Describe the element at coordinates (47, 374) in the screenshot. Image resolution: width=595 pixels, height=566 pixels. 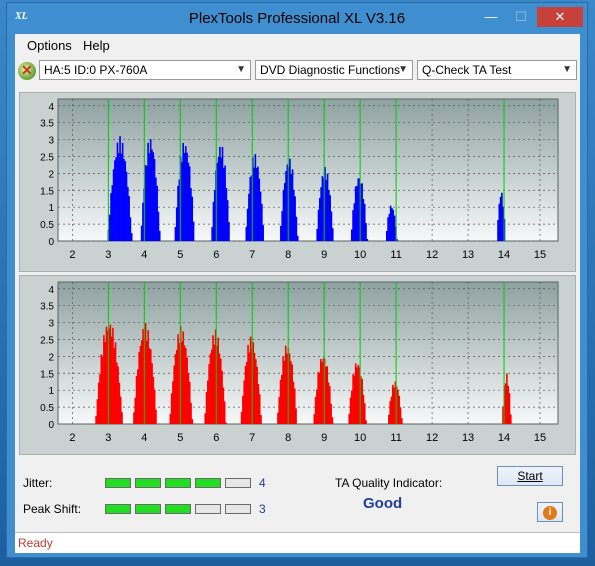
I see `y-tick-label: 1.5` at that location.